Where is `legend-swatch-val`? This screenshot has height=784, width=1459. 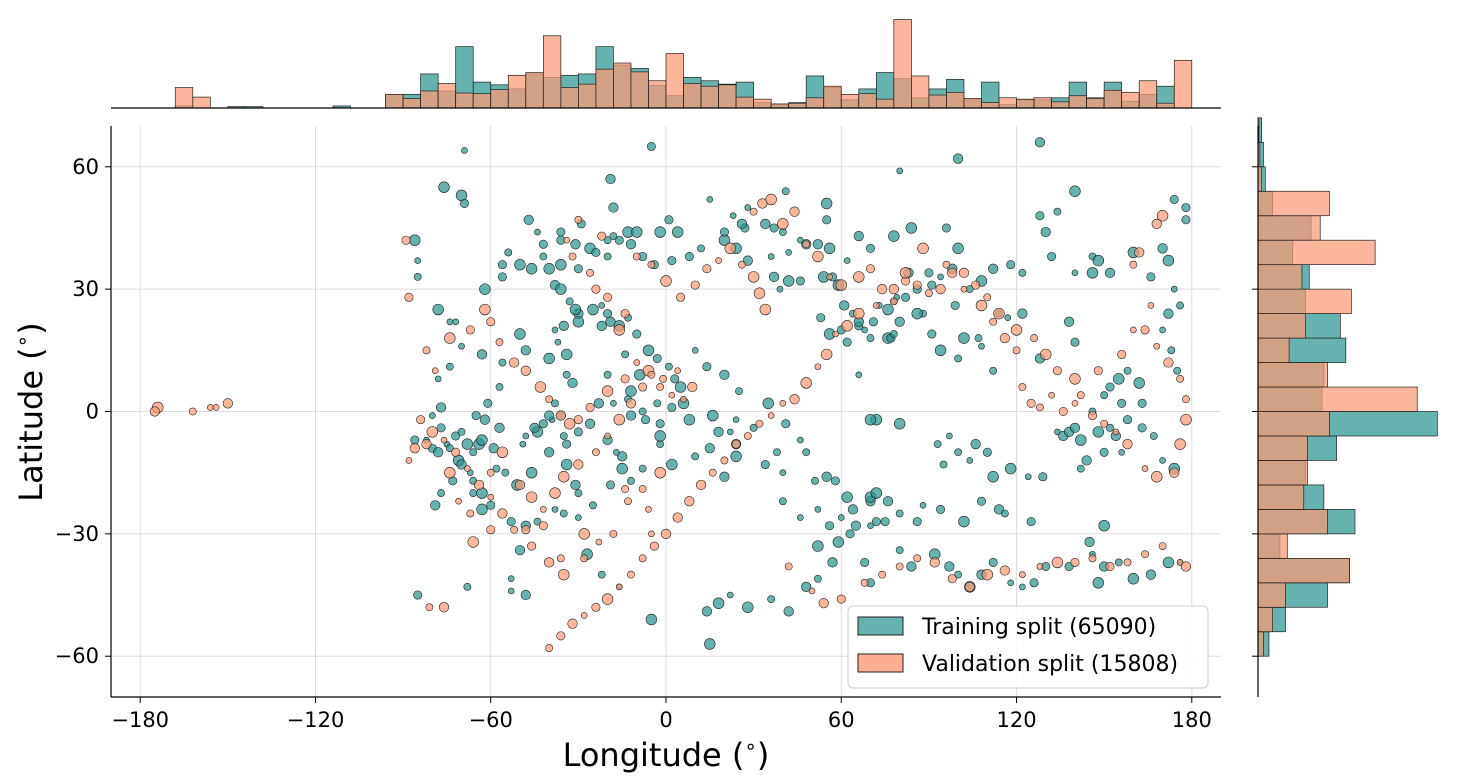 legend-swatch-val is located at coordinates (880, 663).